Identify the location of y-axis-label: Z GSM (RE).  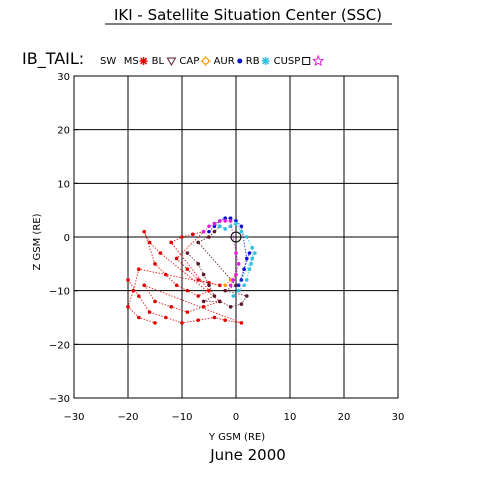
(37, 241).